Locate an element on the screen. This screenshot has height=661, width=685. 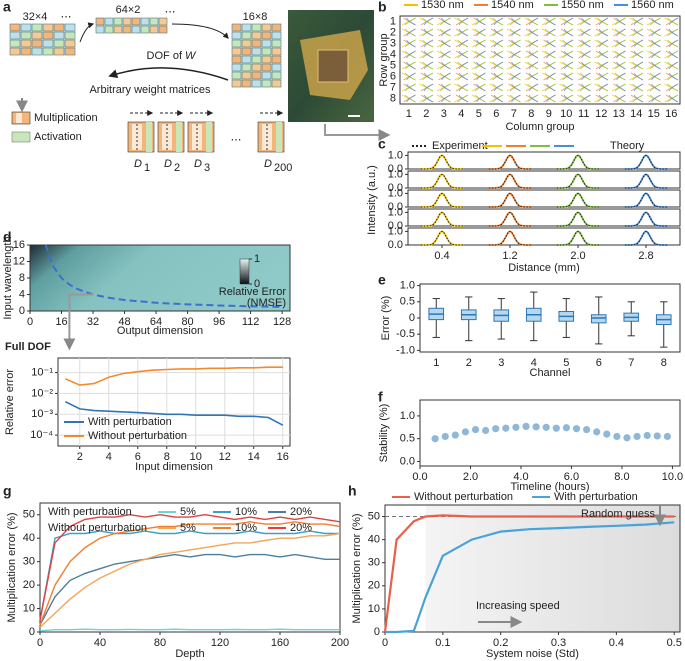
x-tick-label: 1 is located at coordinates (436, 363).